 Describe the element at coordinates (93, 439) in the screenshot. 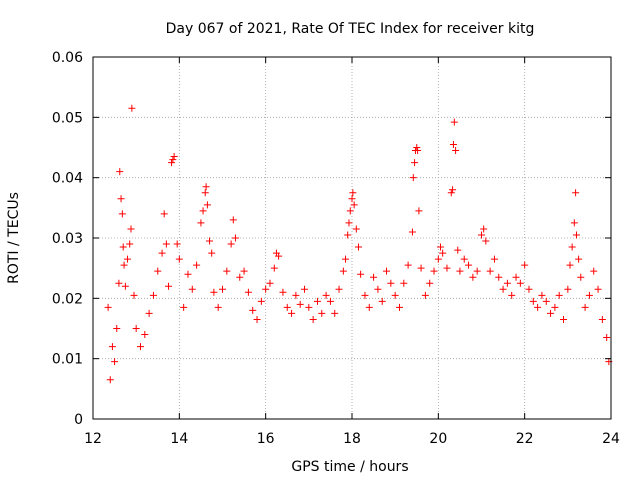

I see `x-tick-label: 12` at that location.